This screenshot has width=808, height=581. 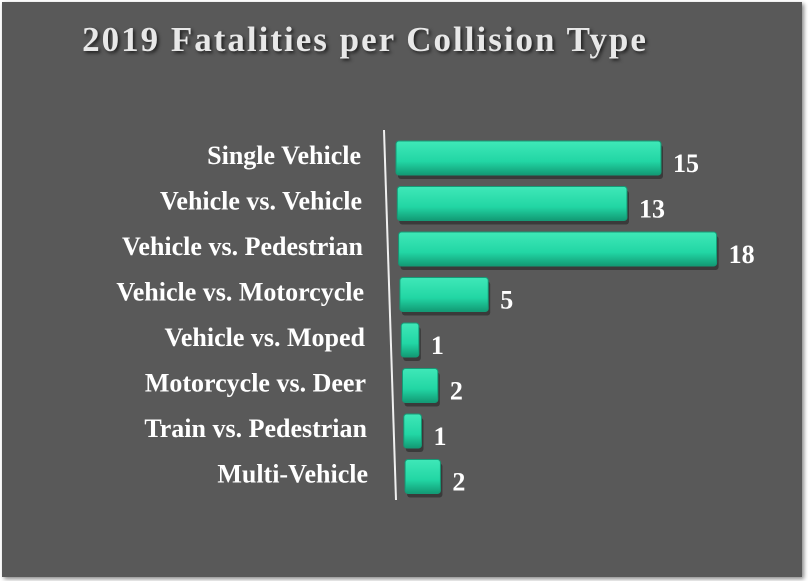 I want to click on value-label: 15, so click(x=686, y=163).